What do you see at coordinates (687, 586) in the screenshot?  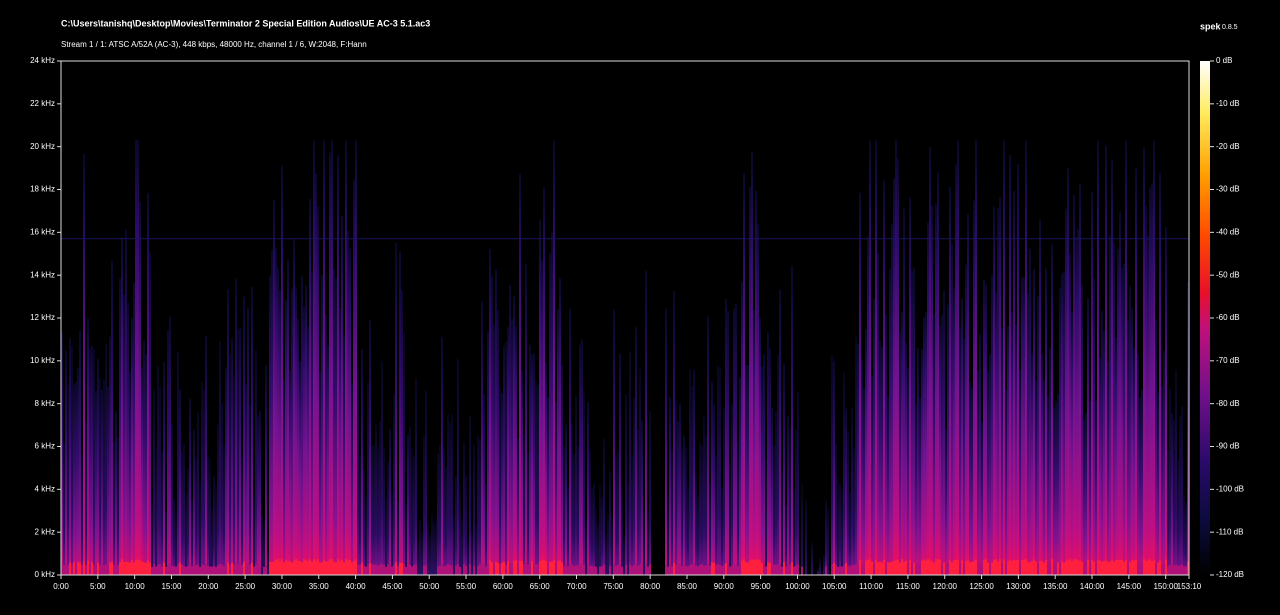 I see `x-tick-label: 85:00` at bounding box center [687, 586].